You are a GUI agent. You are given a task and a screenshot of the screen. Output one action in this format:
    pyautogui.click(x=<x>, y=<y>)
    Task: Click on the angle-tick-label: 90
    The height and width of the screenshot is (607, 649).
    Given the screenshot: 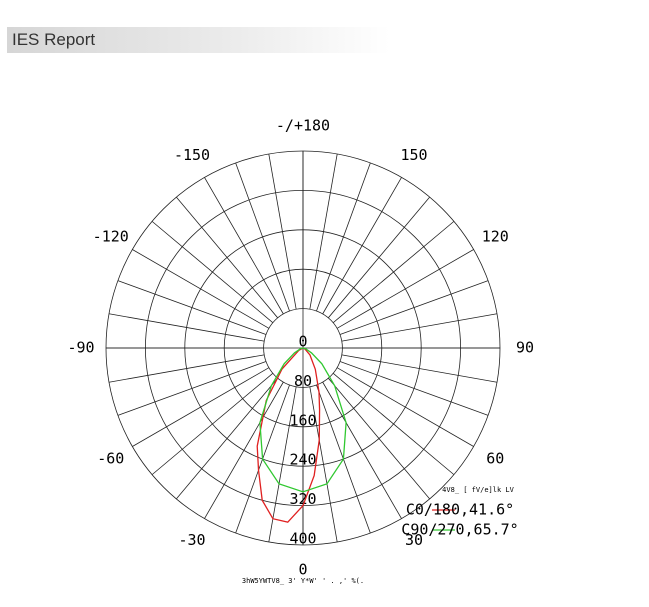 What is the action you would take?
    pyautogui.click(x=525, y=348)
    